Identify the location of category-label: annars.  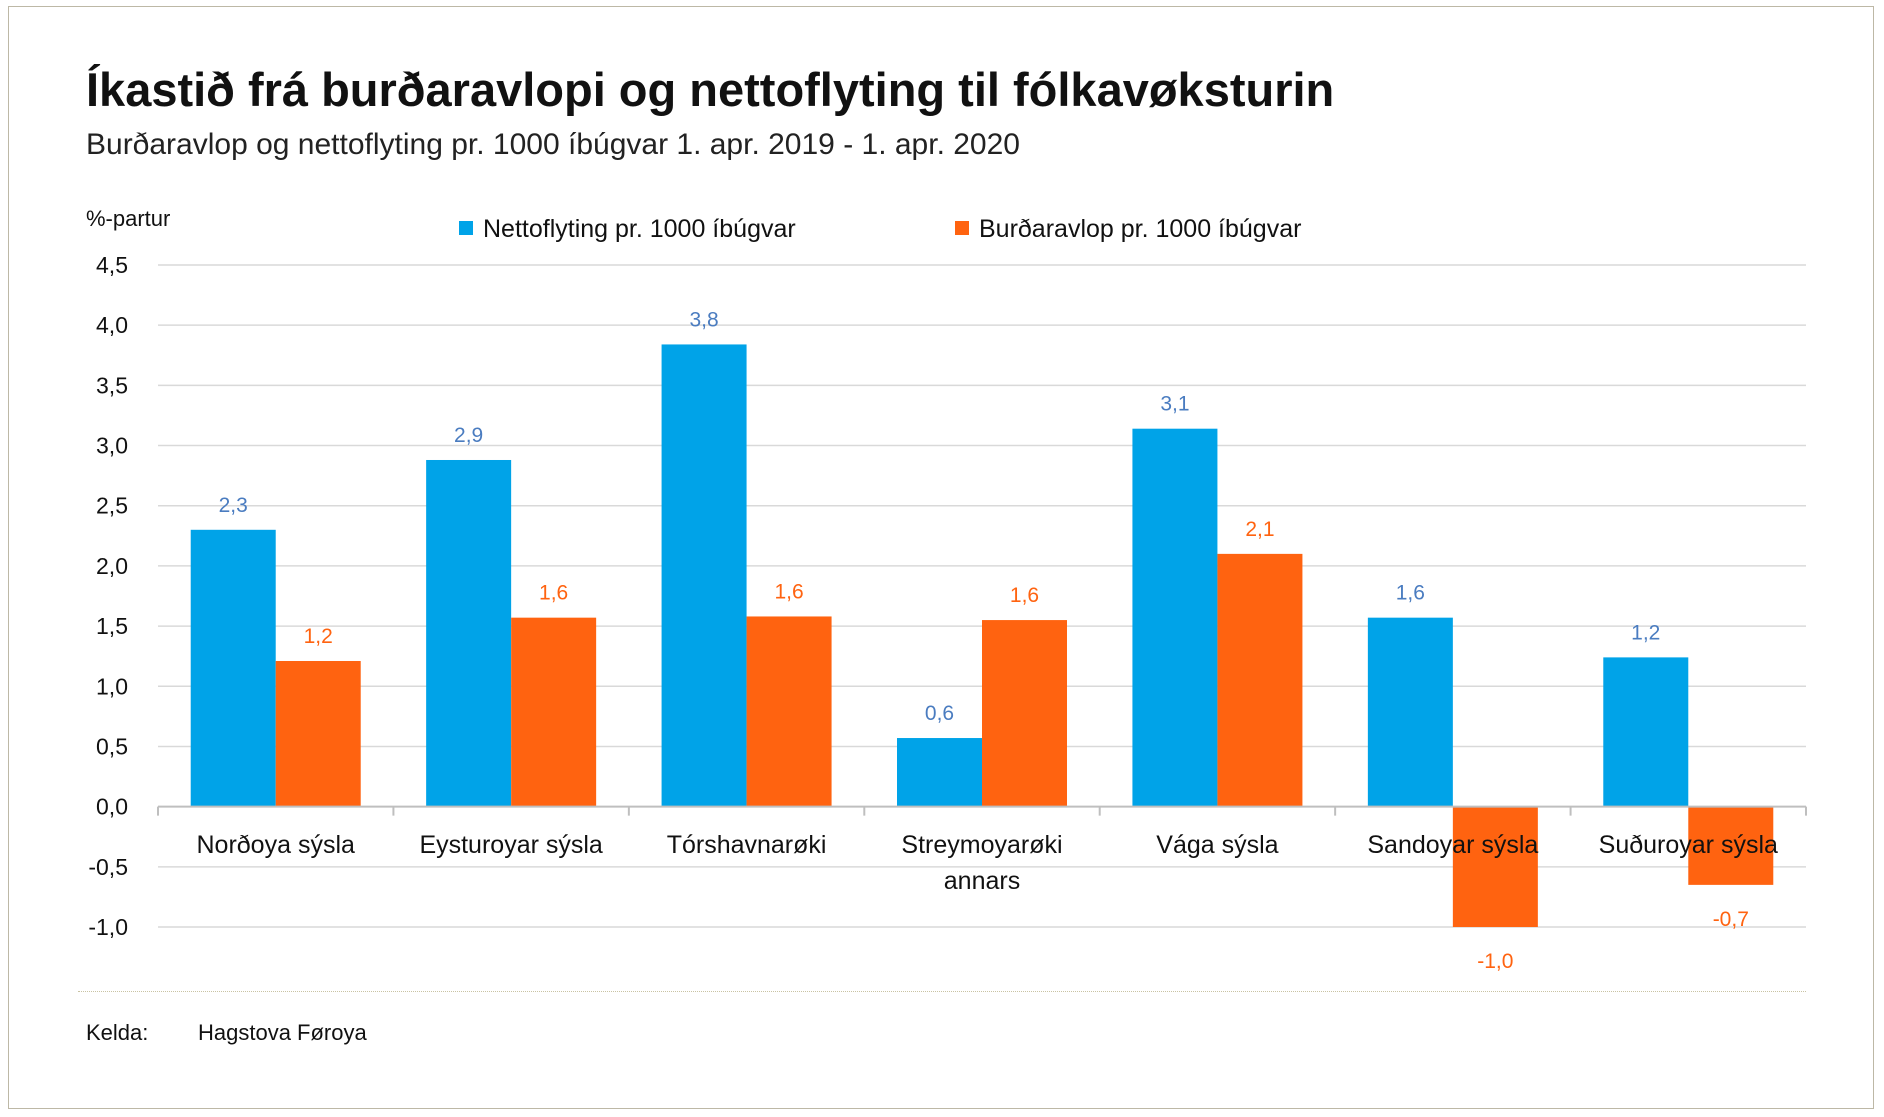
(982, 881).